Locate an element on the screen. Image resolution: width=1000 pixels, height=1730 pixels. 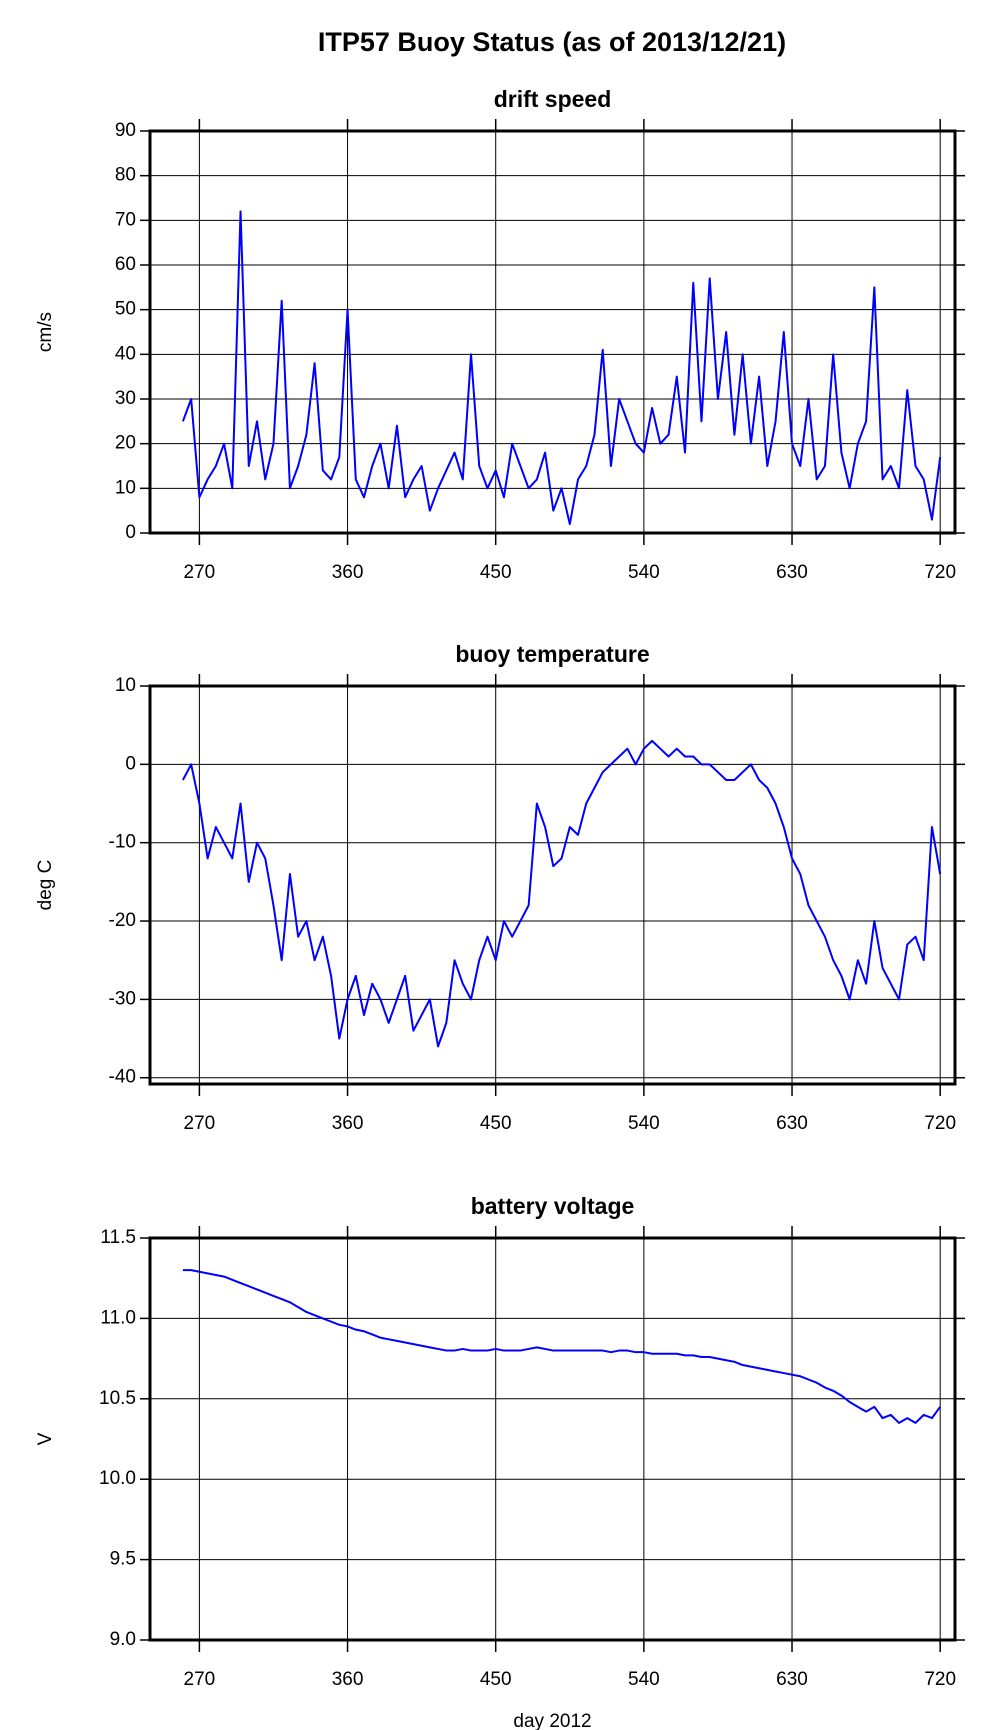
y-tick-label: 10.5 is located at coordinates (117, 1398).